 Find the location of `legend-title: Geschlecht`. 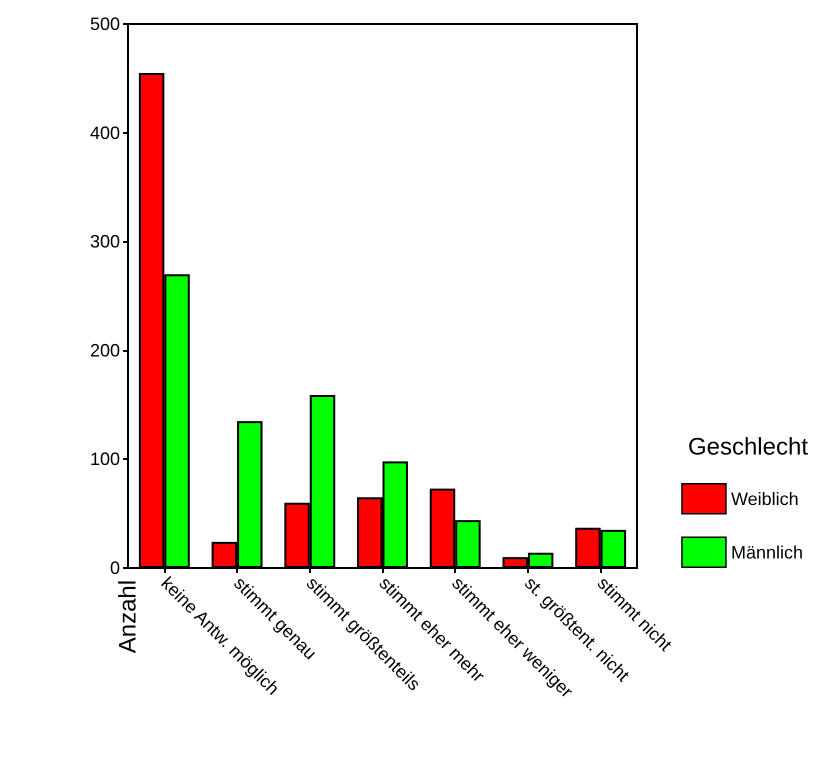

legend-title: Geschlecht is located at coordinates (748, 447).